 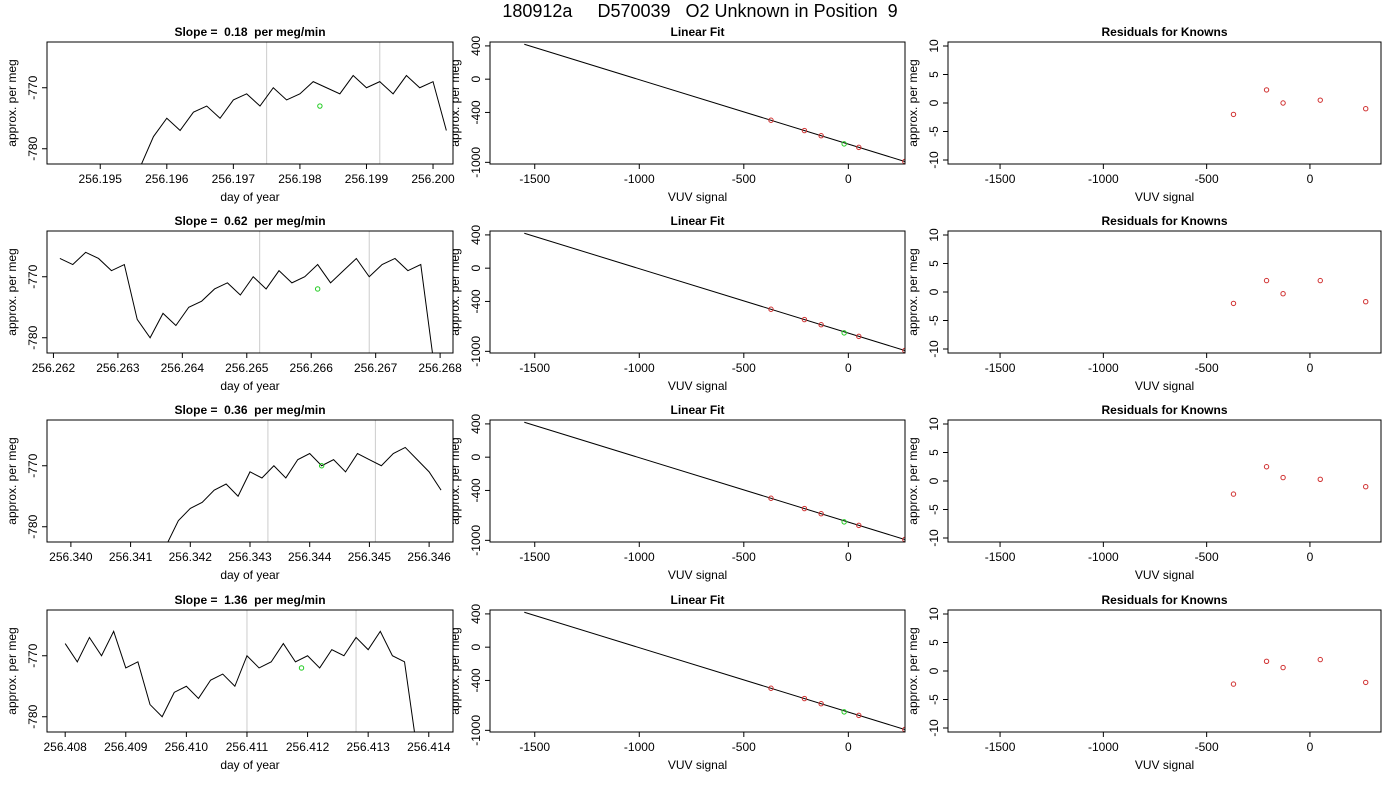 I want to click on x-tick-label: 256.198, so click(x=300, y=179).